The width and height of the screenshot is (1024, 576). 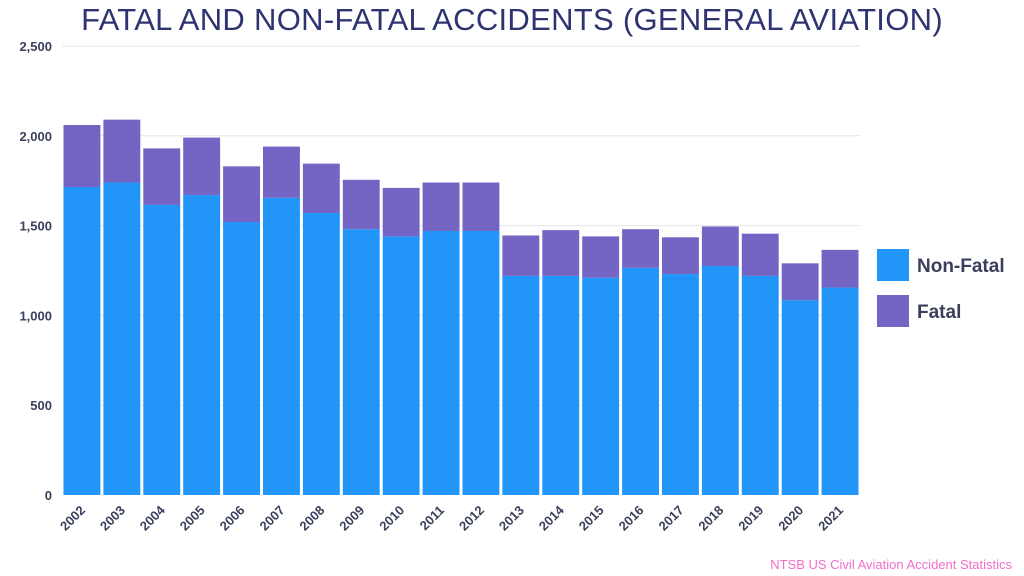 I want to click on bar-non-fatal-2011, so click(x=441, y=362).